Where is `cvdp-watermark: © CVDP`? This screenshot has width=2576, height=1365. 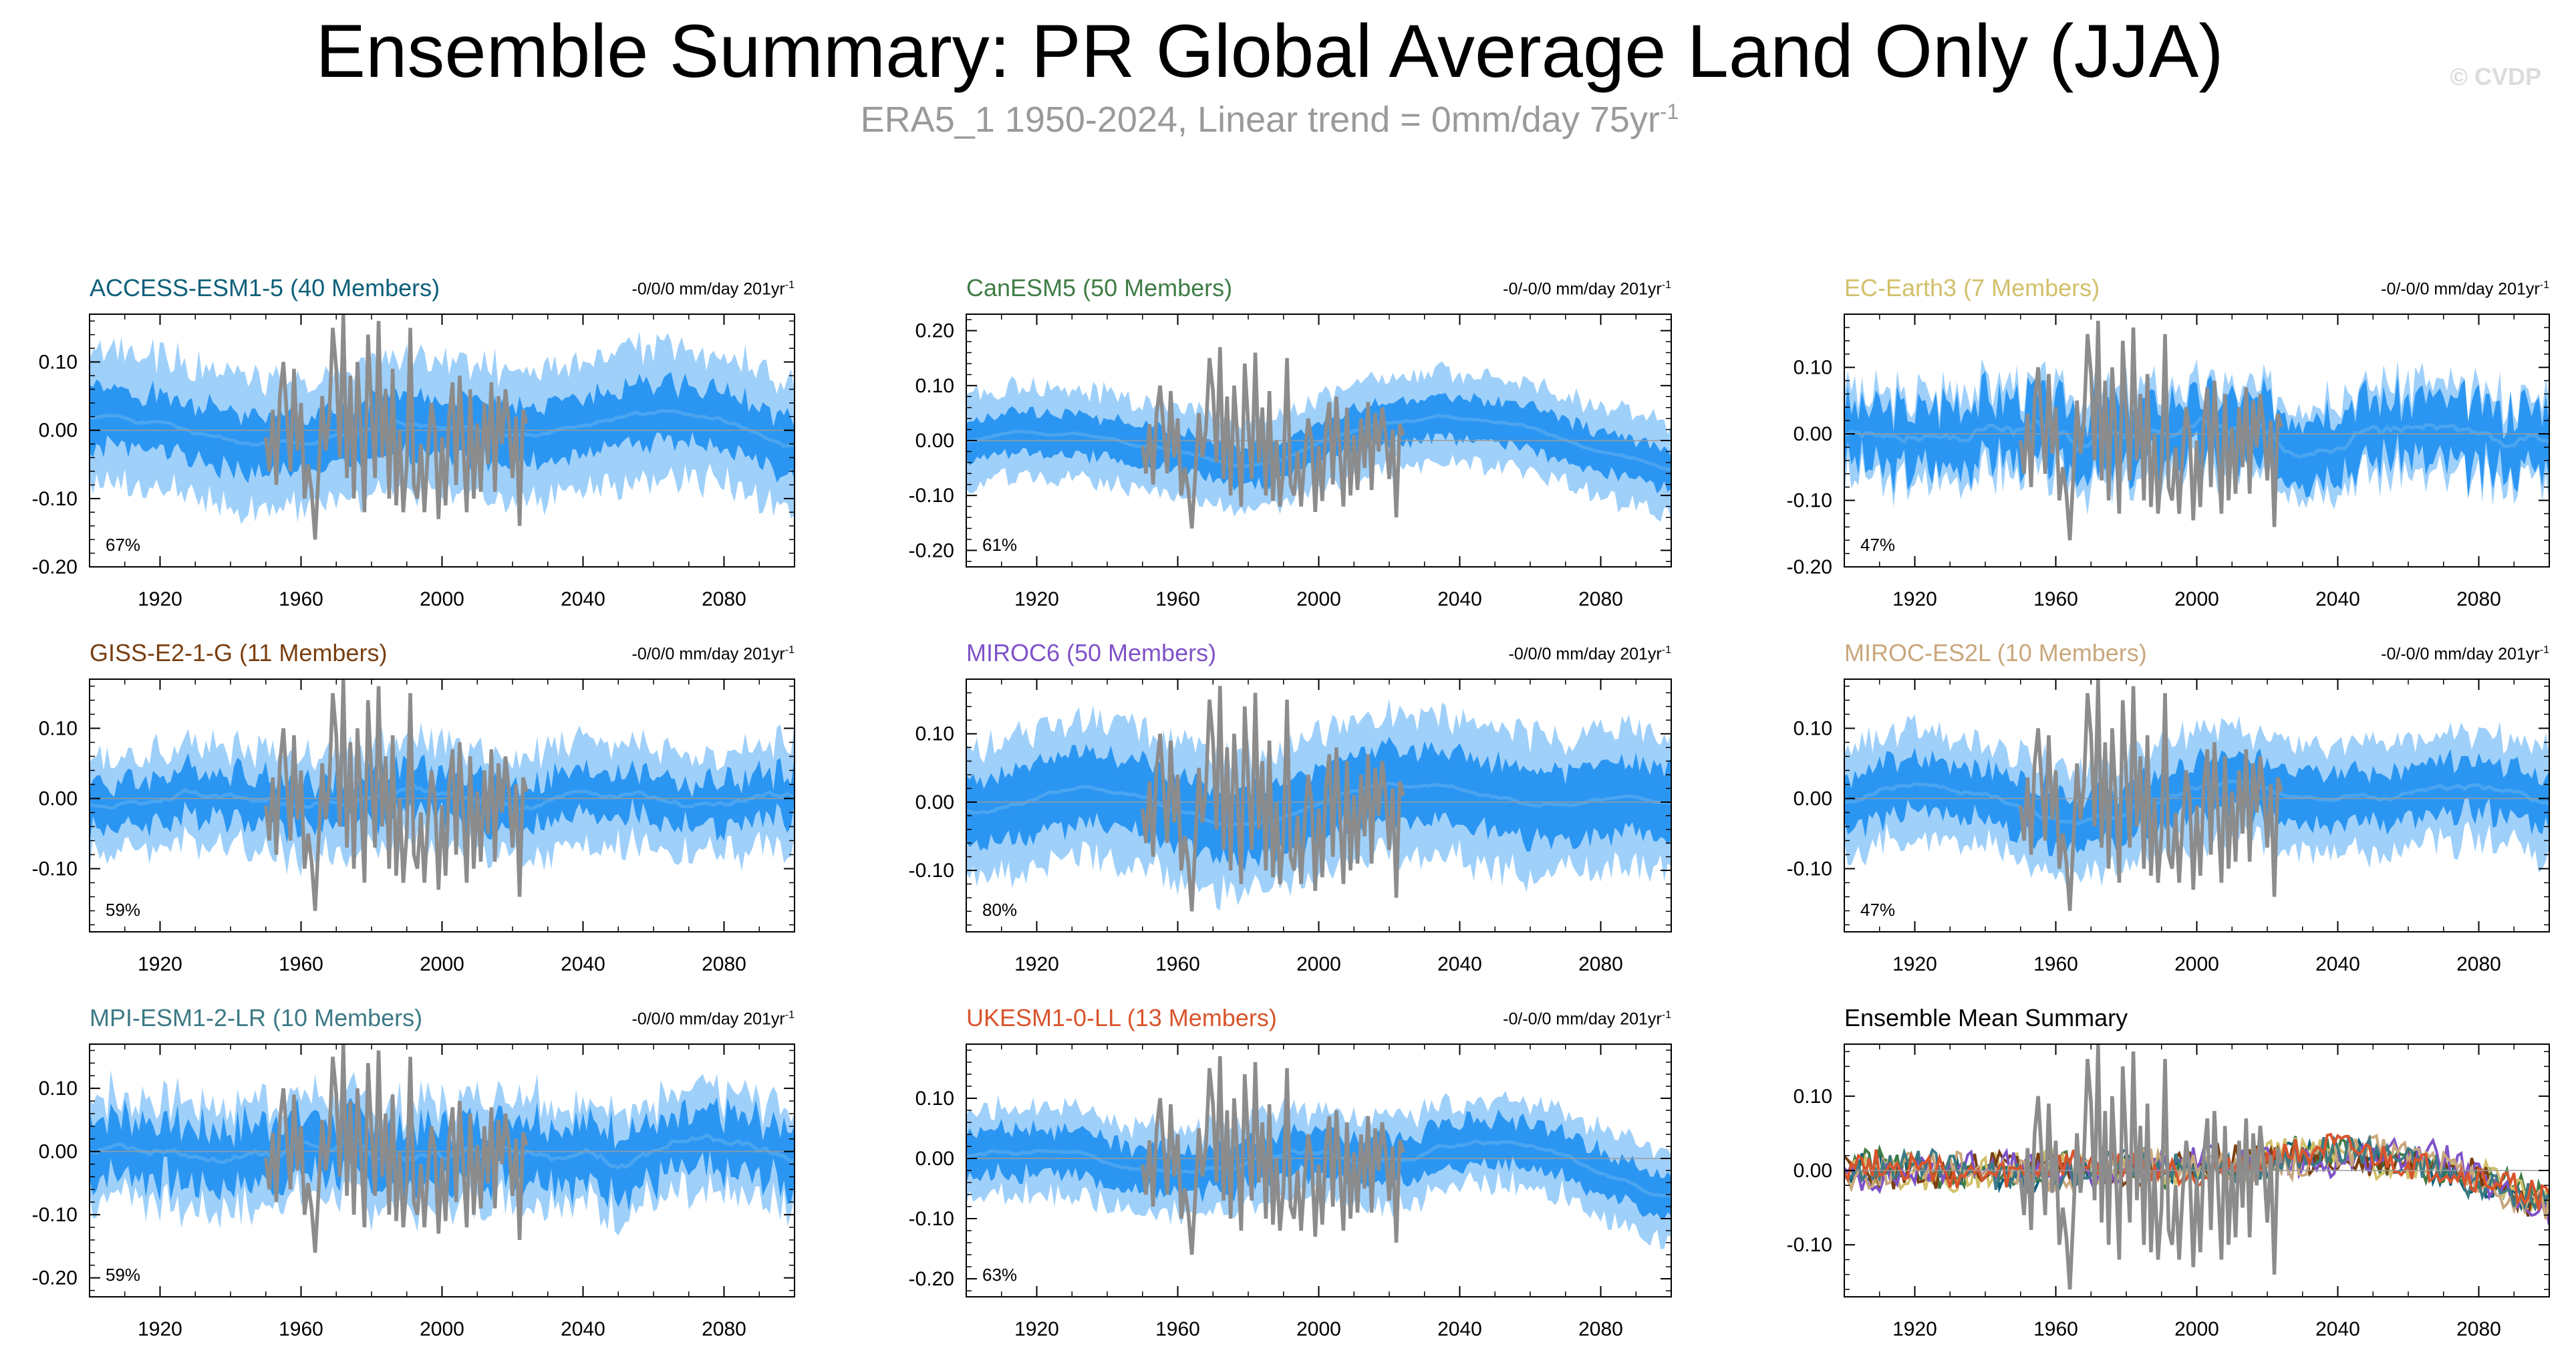
cvdp-watermark: © CVDP is located at coordinates (2495, 76).